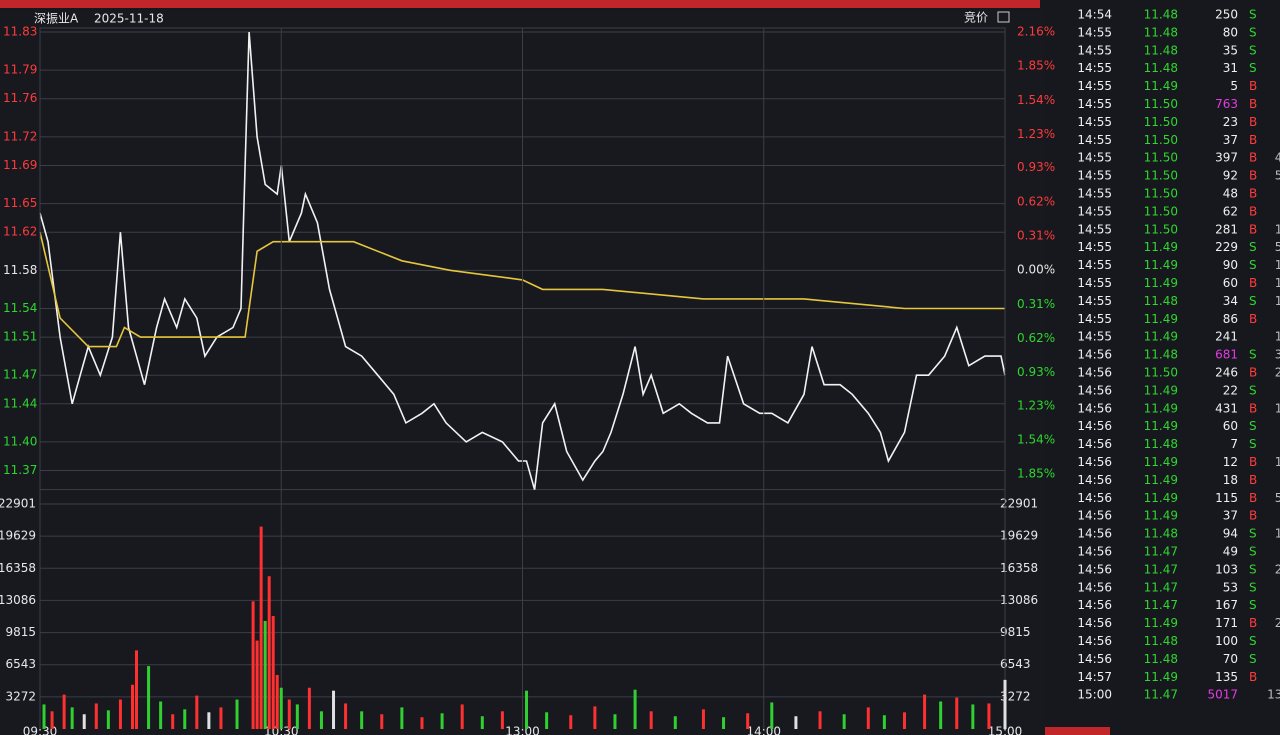 The height and width of the screenshot is (735, 1280). Describe the element at coordinates (20, 403) in the screenshot. I see `y-tick-label: 11.44` at that location.